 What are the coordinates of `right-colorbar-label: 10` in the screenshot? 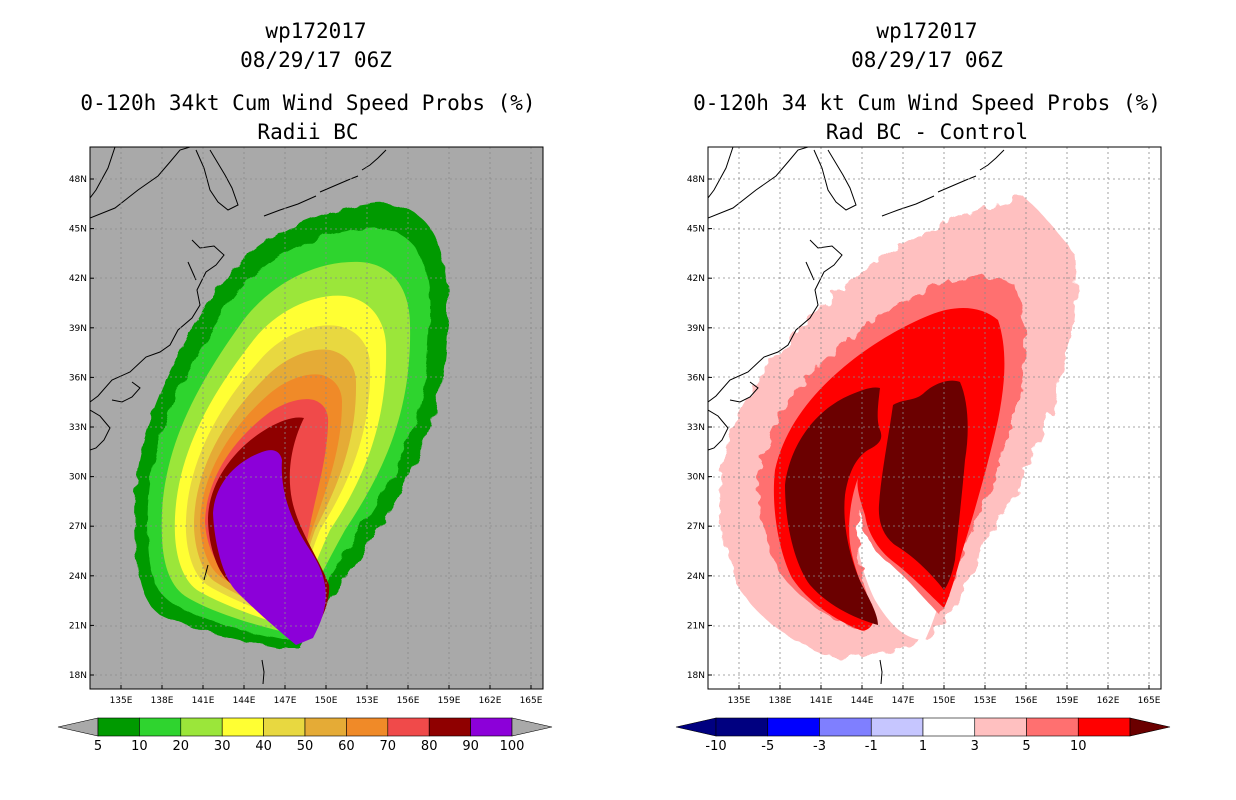 It's located at (1078, 746).